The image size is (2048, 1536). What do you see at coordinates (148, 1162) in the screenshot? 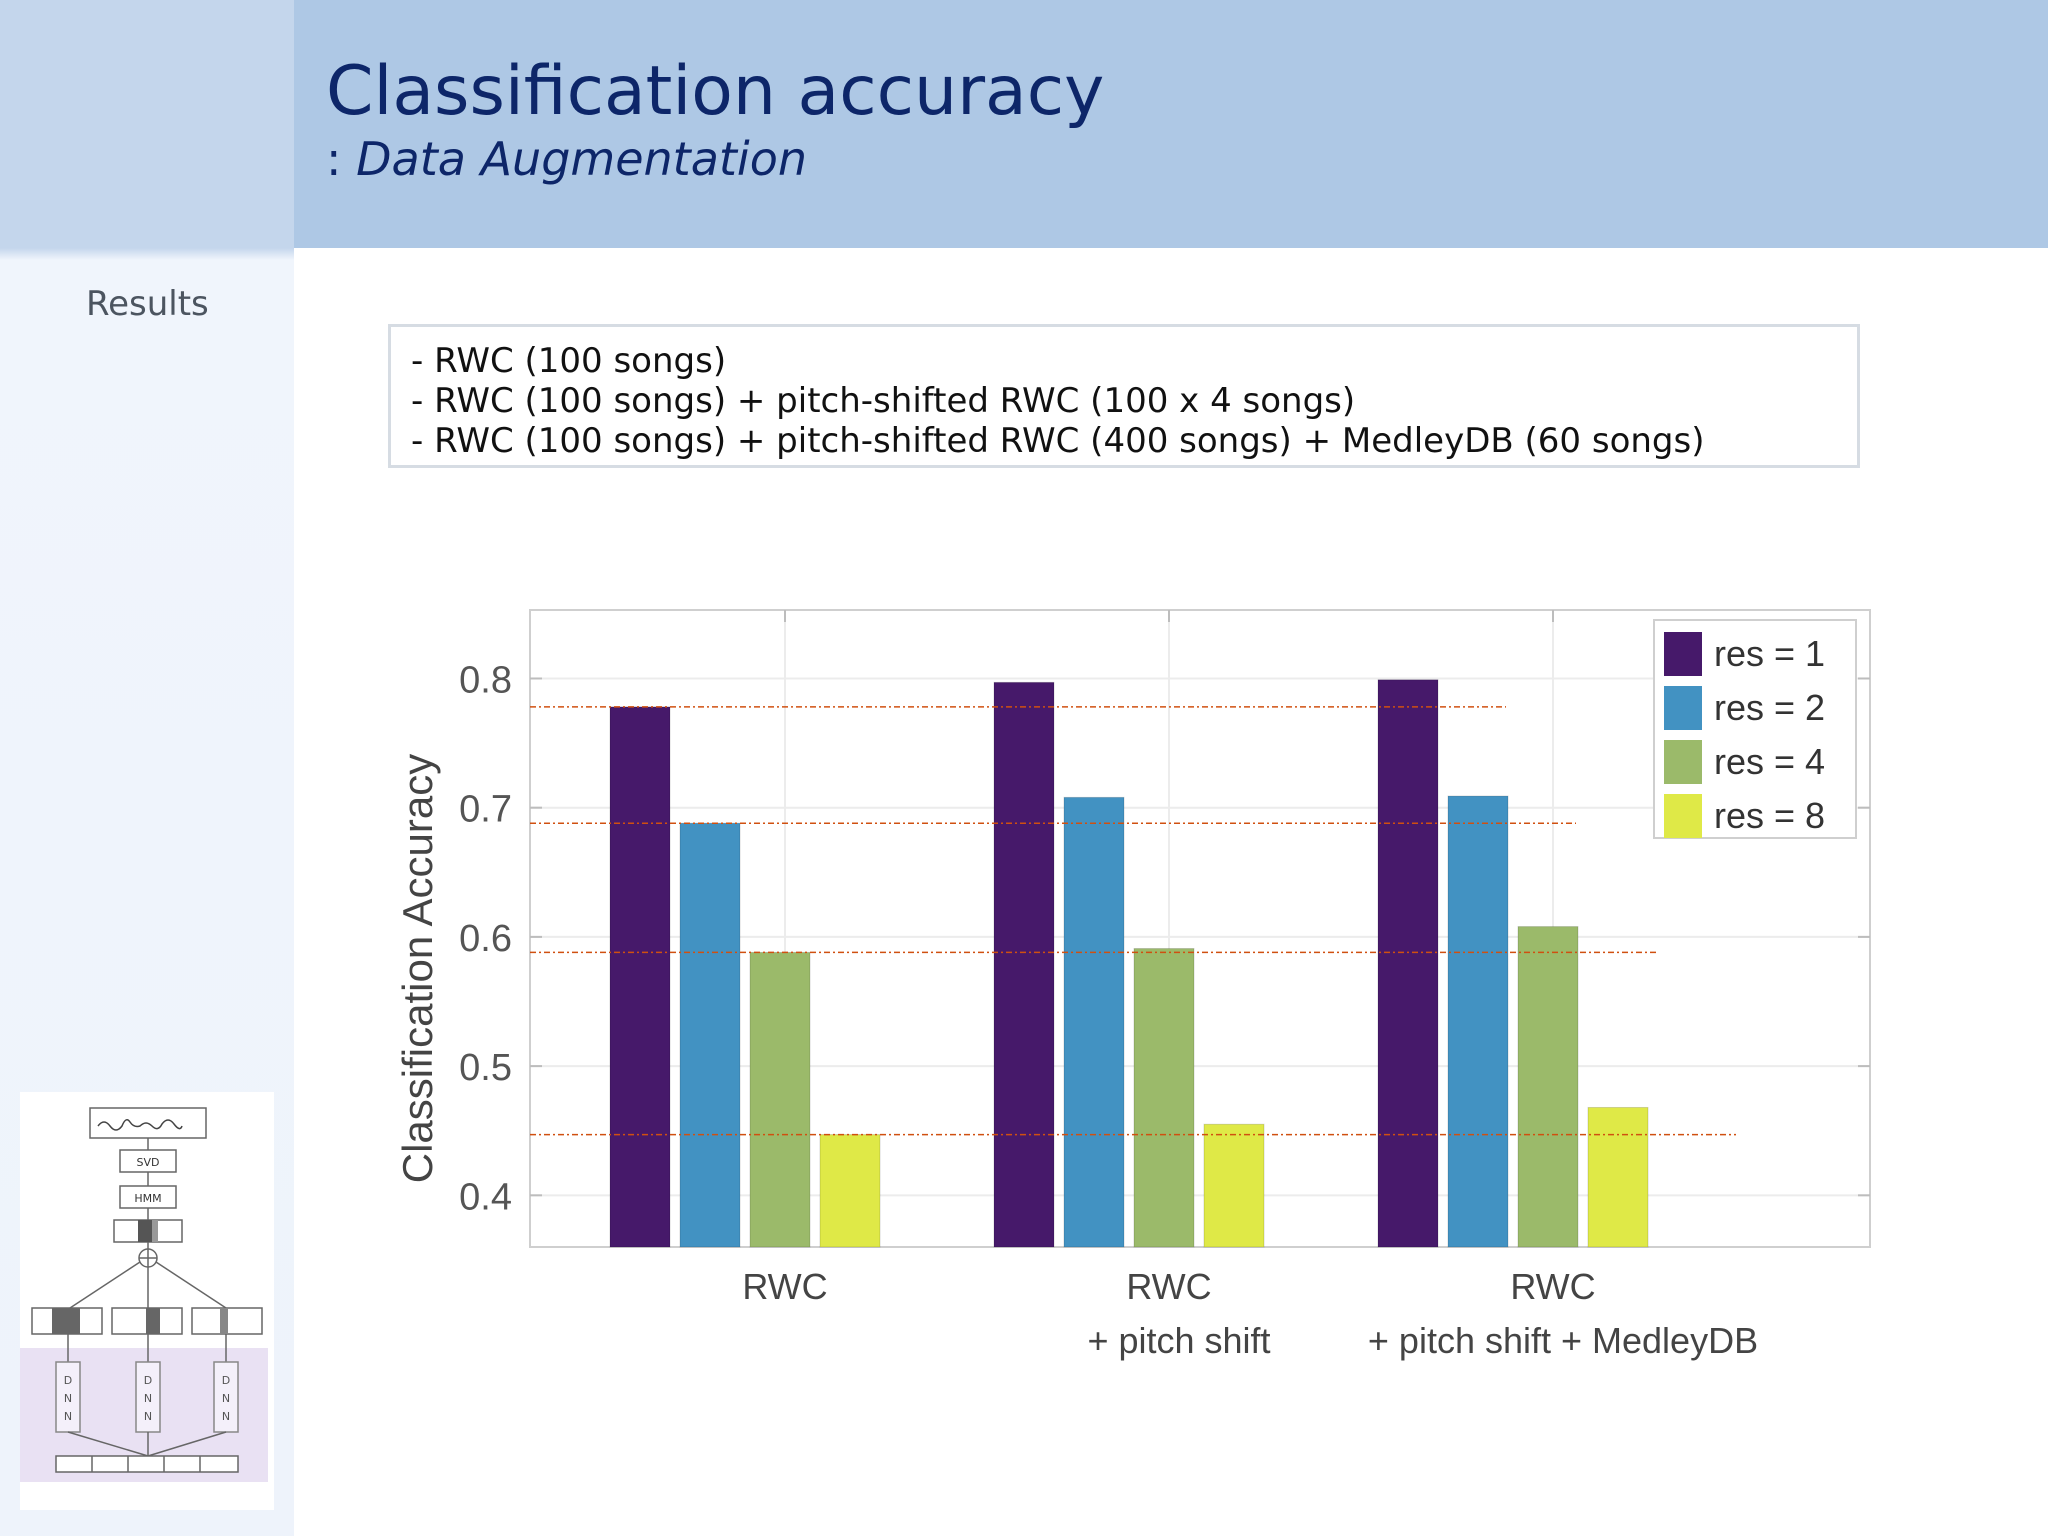
I see `thumb-svd-label: SVD` at bounding box center [148, 1162].